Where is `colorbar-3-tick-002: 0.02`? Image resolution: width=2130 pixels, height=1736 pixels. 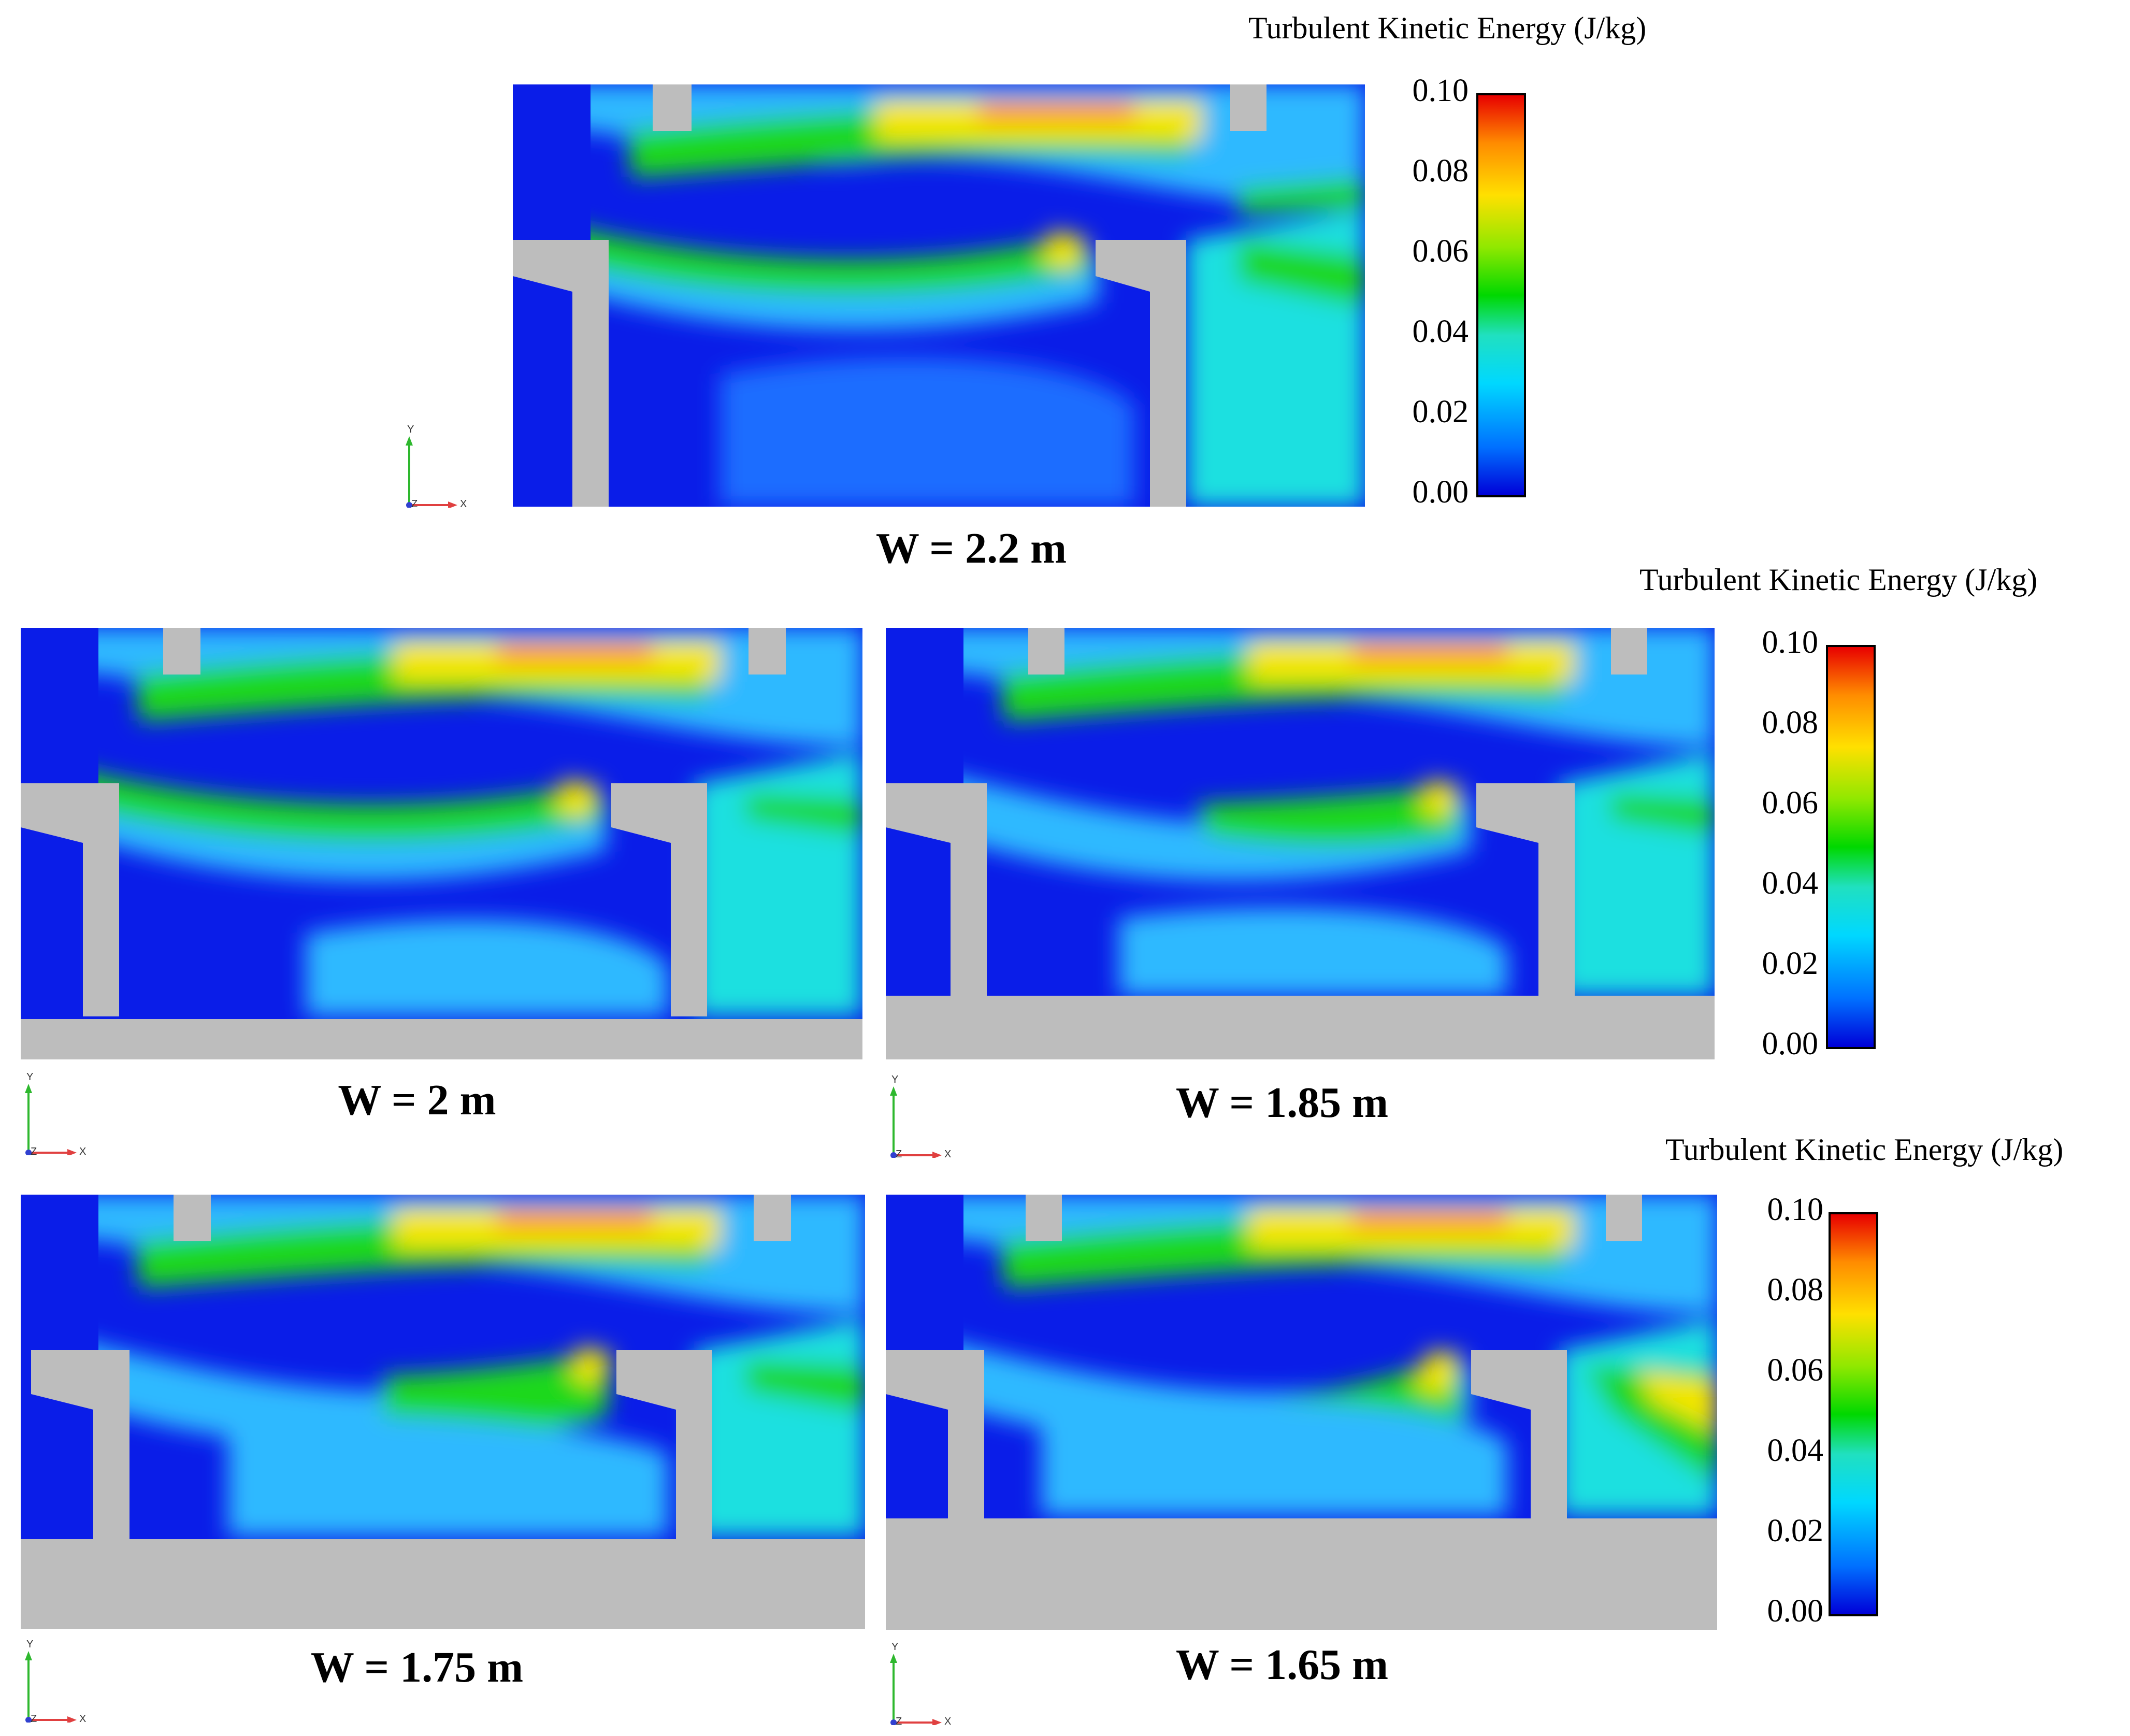
colorbar-3-tick-002: 0.02 is located at coordinates (1796, 1530).